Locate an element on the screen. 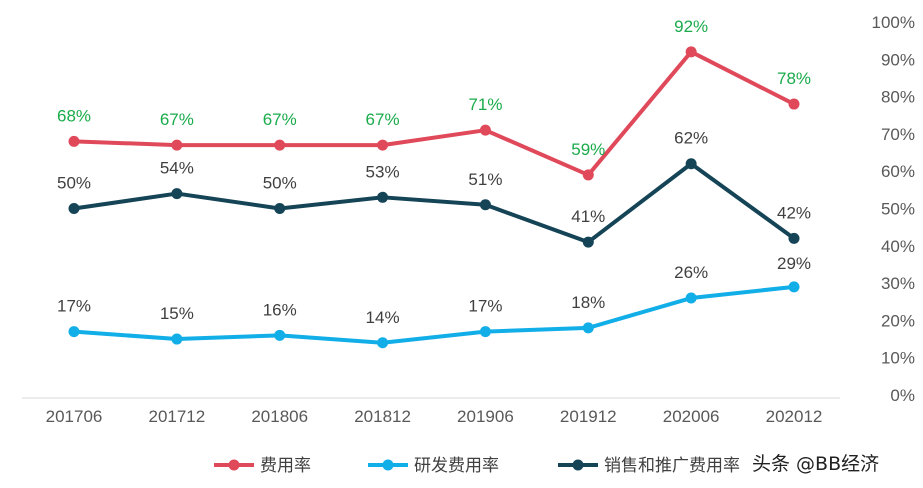  y-tick-label: 10% is located at coordinates (898, 358).